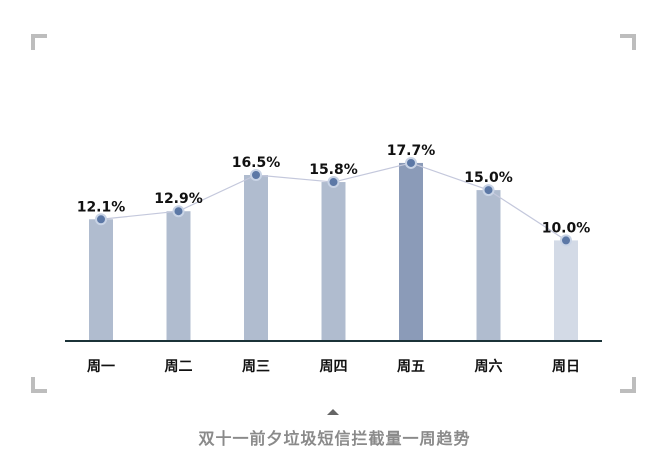 This screenshot has width=669, height=466. Describe the element at coordinates (566, 240) in the screenshot. I see `point-marker-周日` at that location.